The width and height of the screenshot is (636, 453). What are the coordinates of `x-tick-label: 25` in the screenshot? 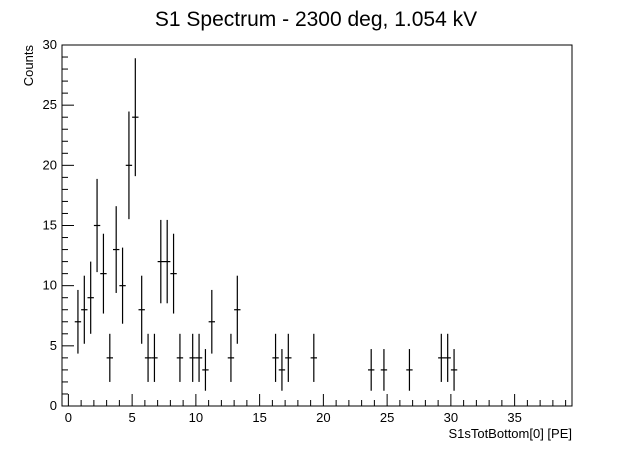 It's located at (387, 417).